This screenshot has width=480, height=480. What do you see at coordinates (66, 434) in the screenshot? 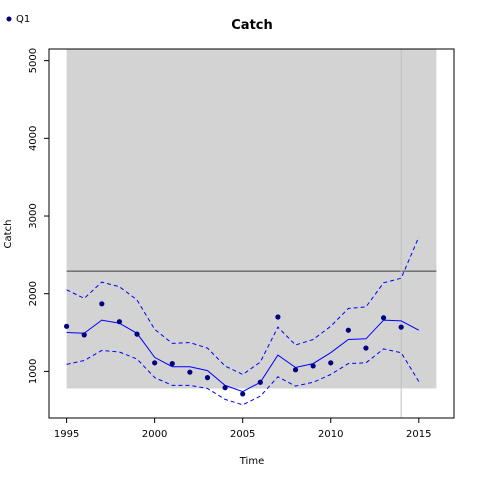
I see `x-tick-label: 1995` at bounding box center [66, 434].